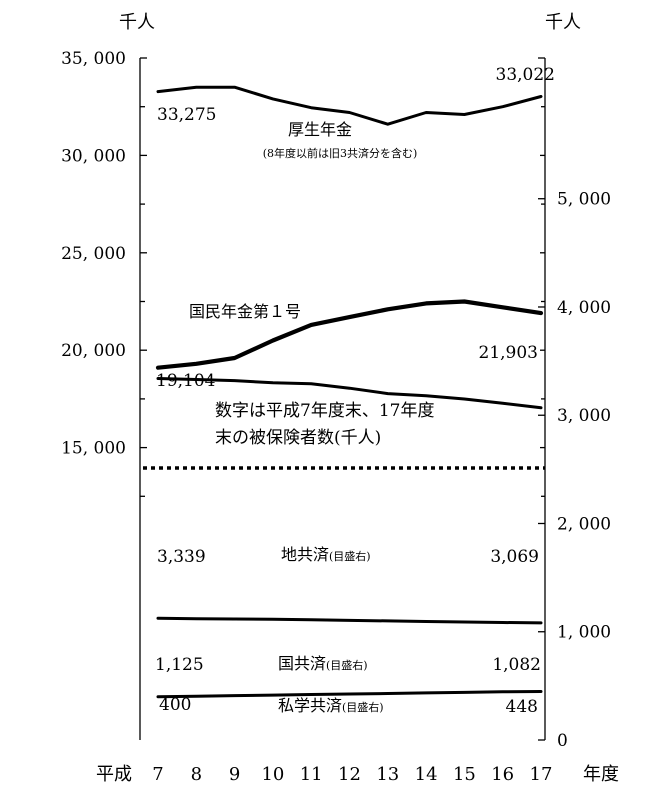  I want to click on left-tick-label: 25, 000, so click(93, 254).